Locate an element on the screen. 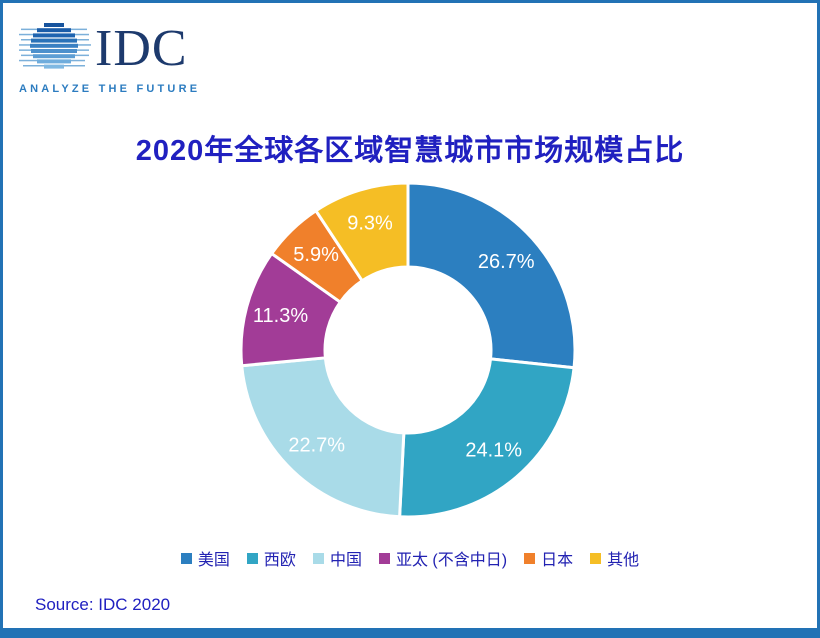  donut-slice-中国 is located at coordinates (323, 437).